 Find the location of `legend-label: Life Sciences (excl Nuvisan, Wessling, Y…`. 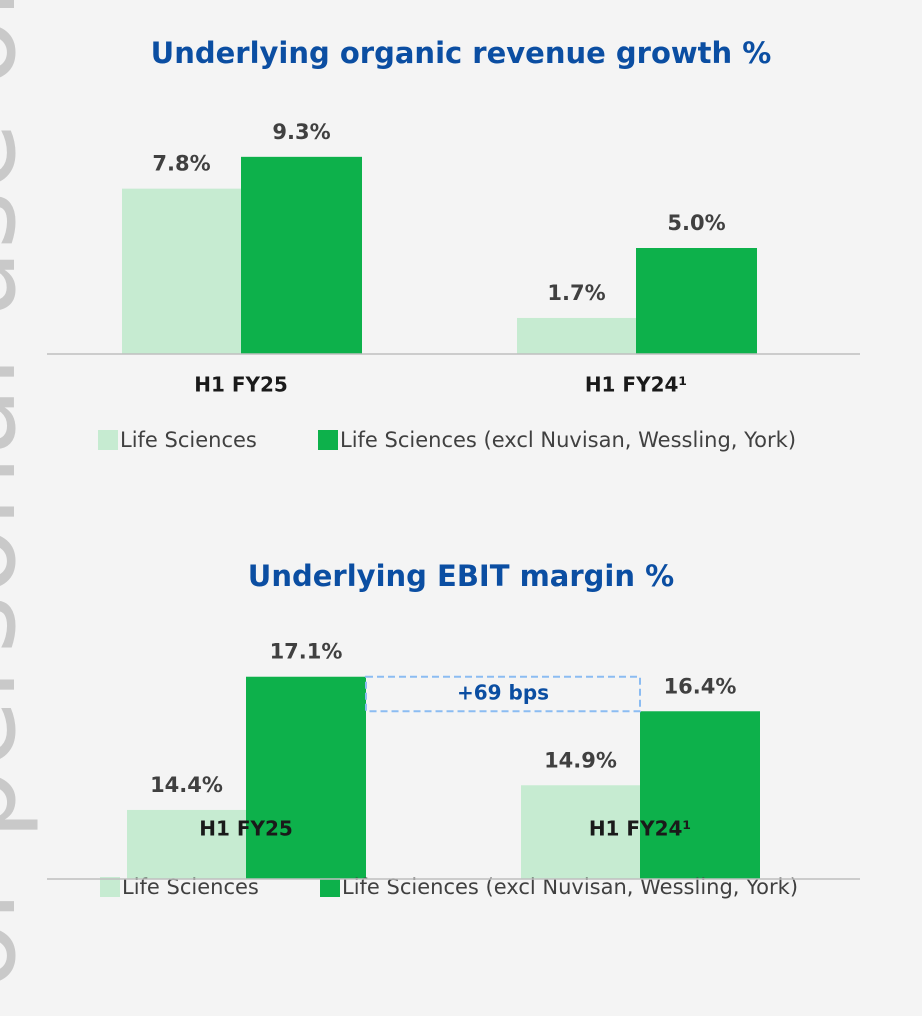

legend-label: Life Sciences (excl Nuvisan, Wessling, Y… is located at coordinates (568, 440).